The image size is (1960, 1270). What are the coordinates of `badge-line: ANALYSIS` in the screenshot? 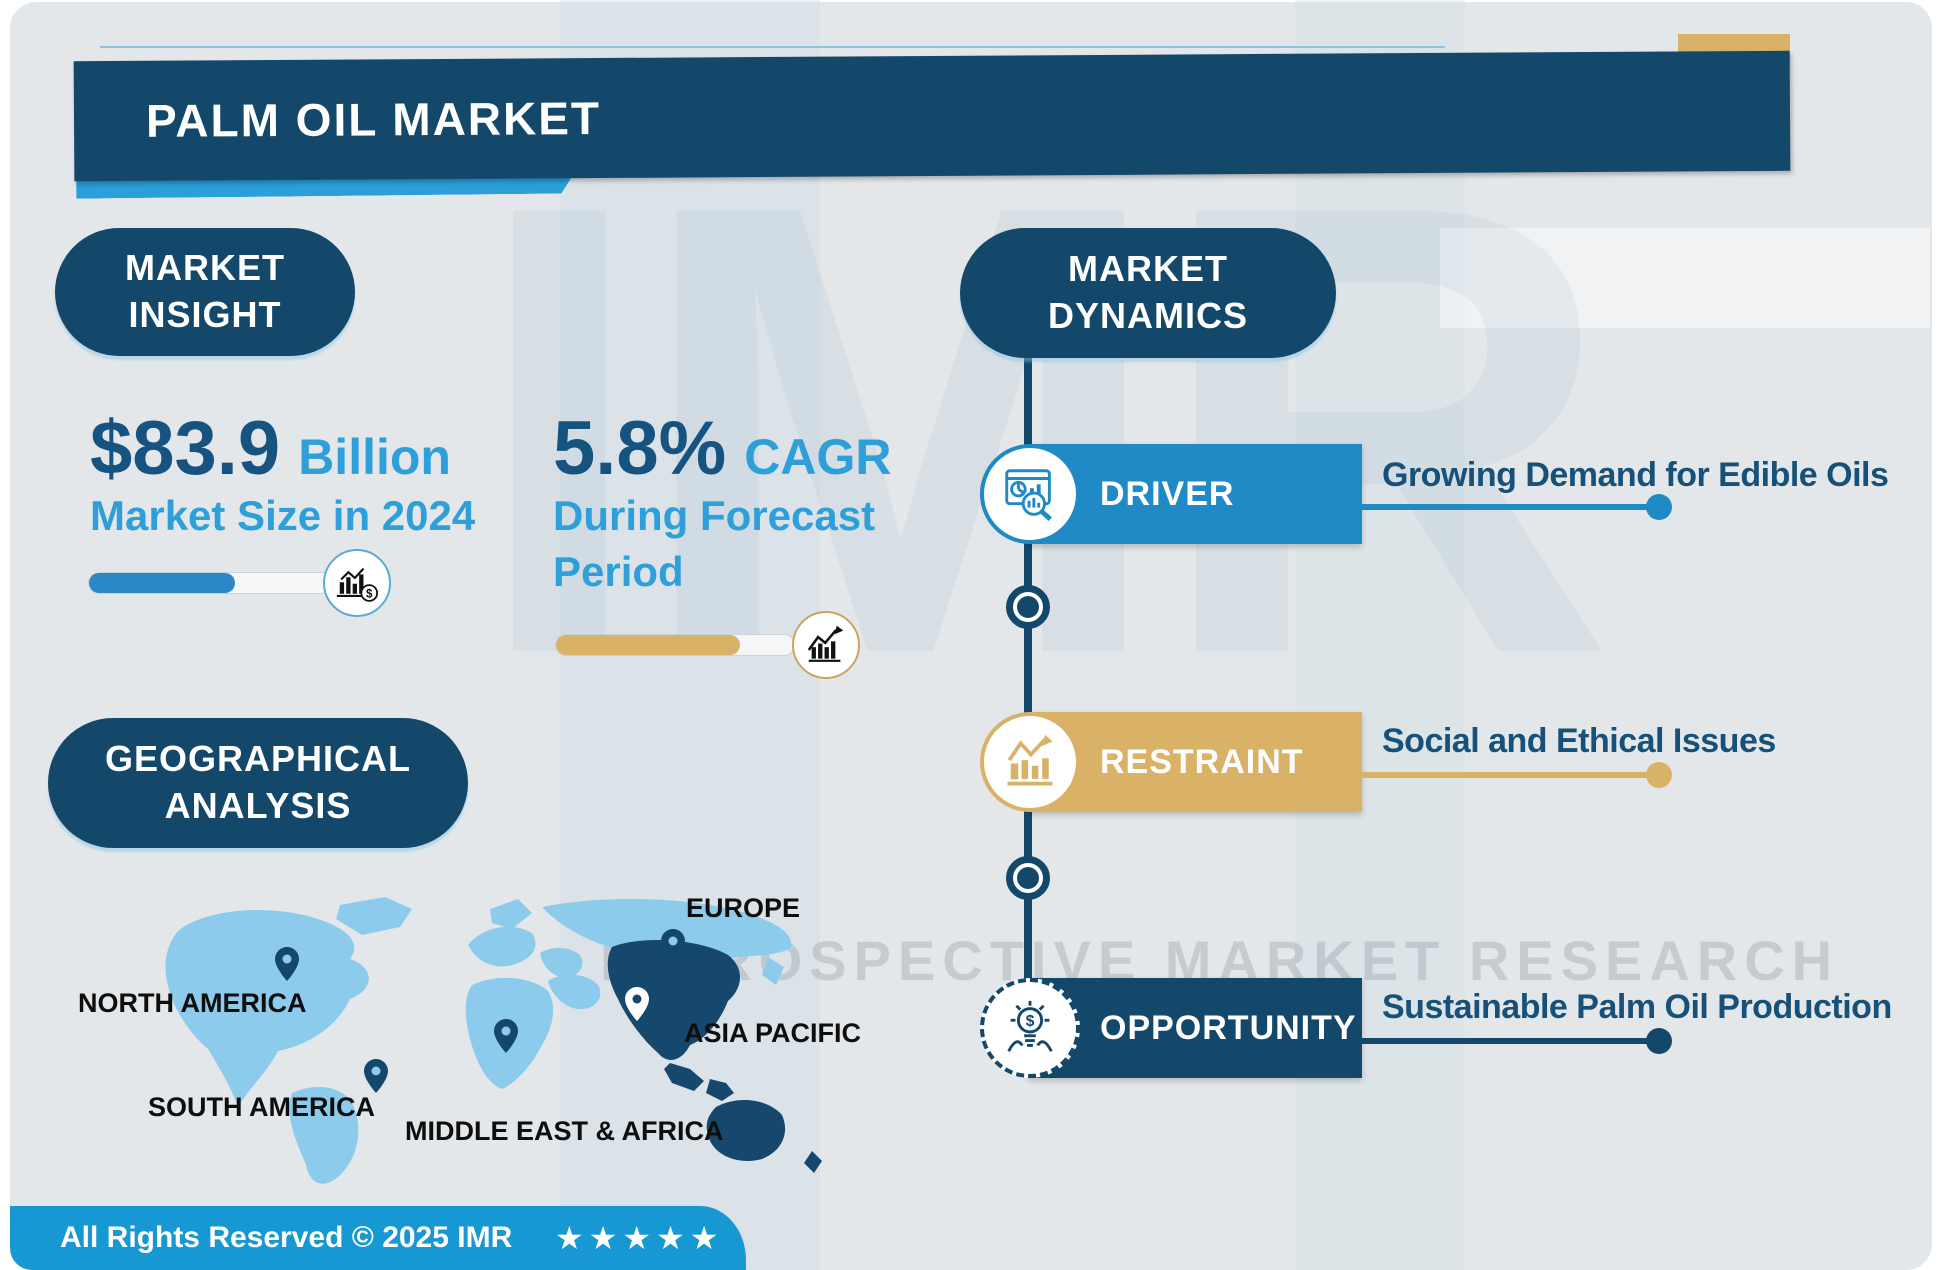 It's located at (258, 805).